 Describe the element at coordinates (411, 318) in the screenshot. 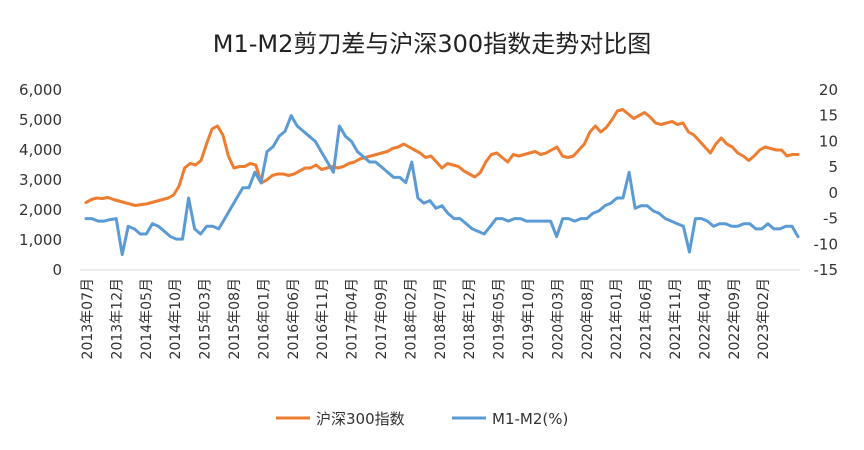

I see `x-tick-label: 2018年02月` at that location.